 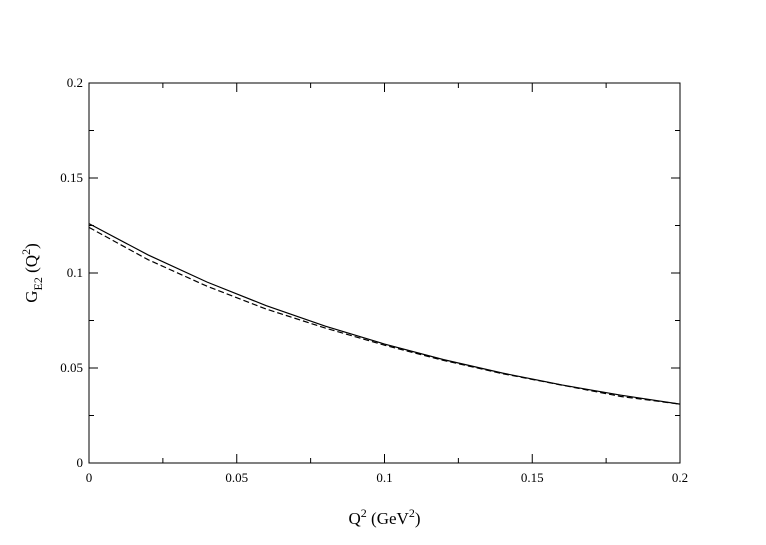 What do you see at coordinates (532, 477) in the screenshot?
I see `x-tick-label: 0.15` at bounding box center [532, 477].